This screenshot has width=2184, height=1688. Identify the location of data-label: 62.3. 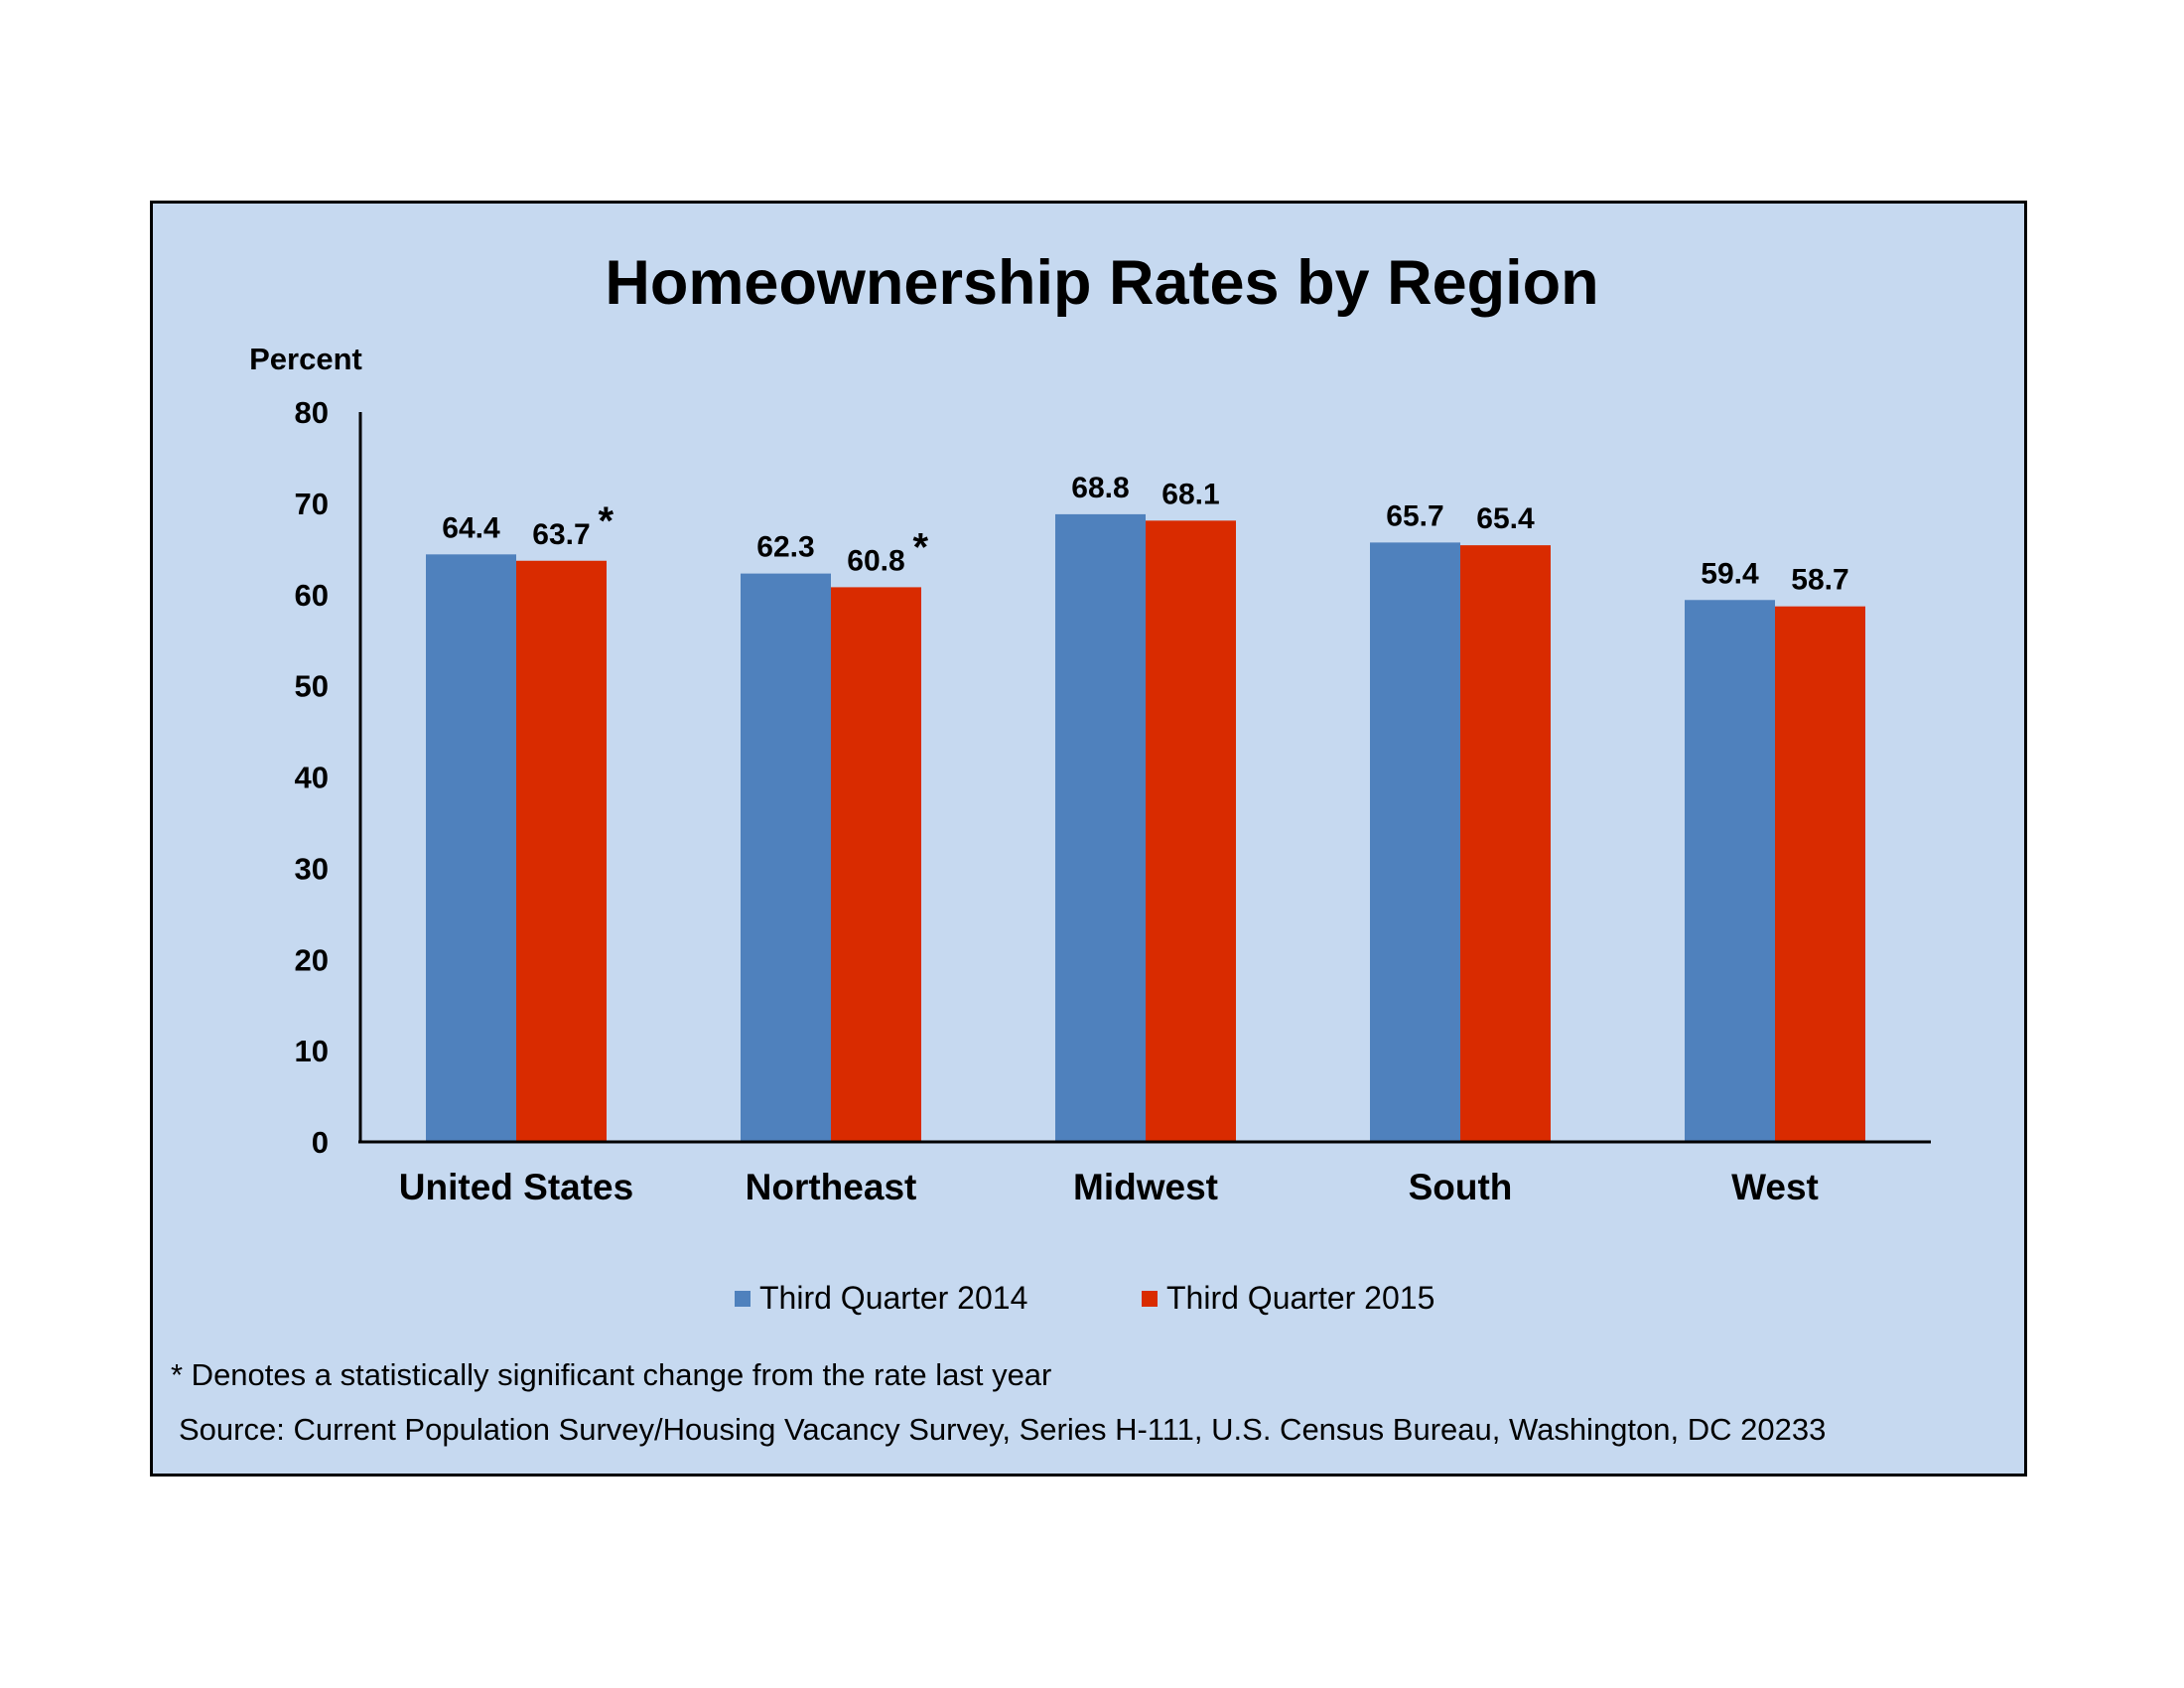
(785, 547).